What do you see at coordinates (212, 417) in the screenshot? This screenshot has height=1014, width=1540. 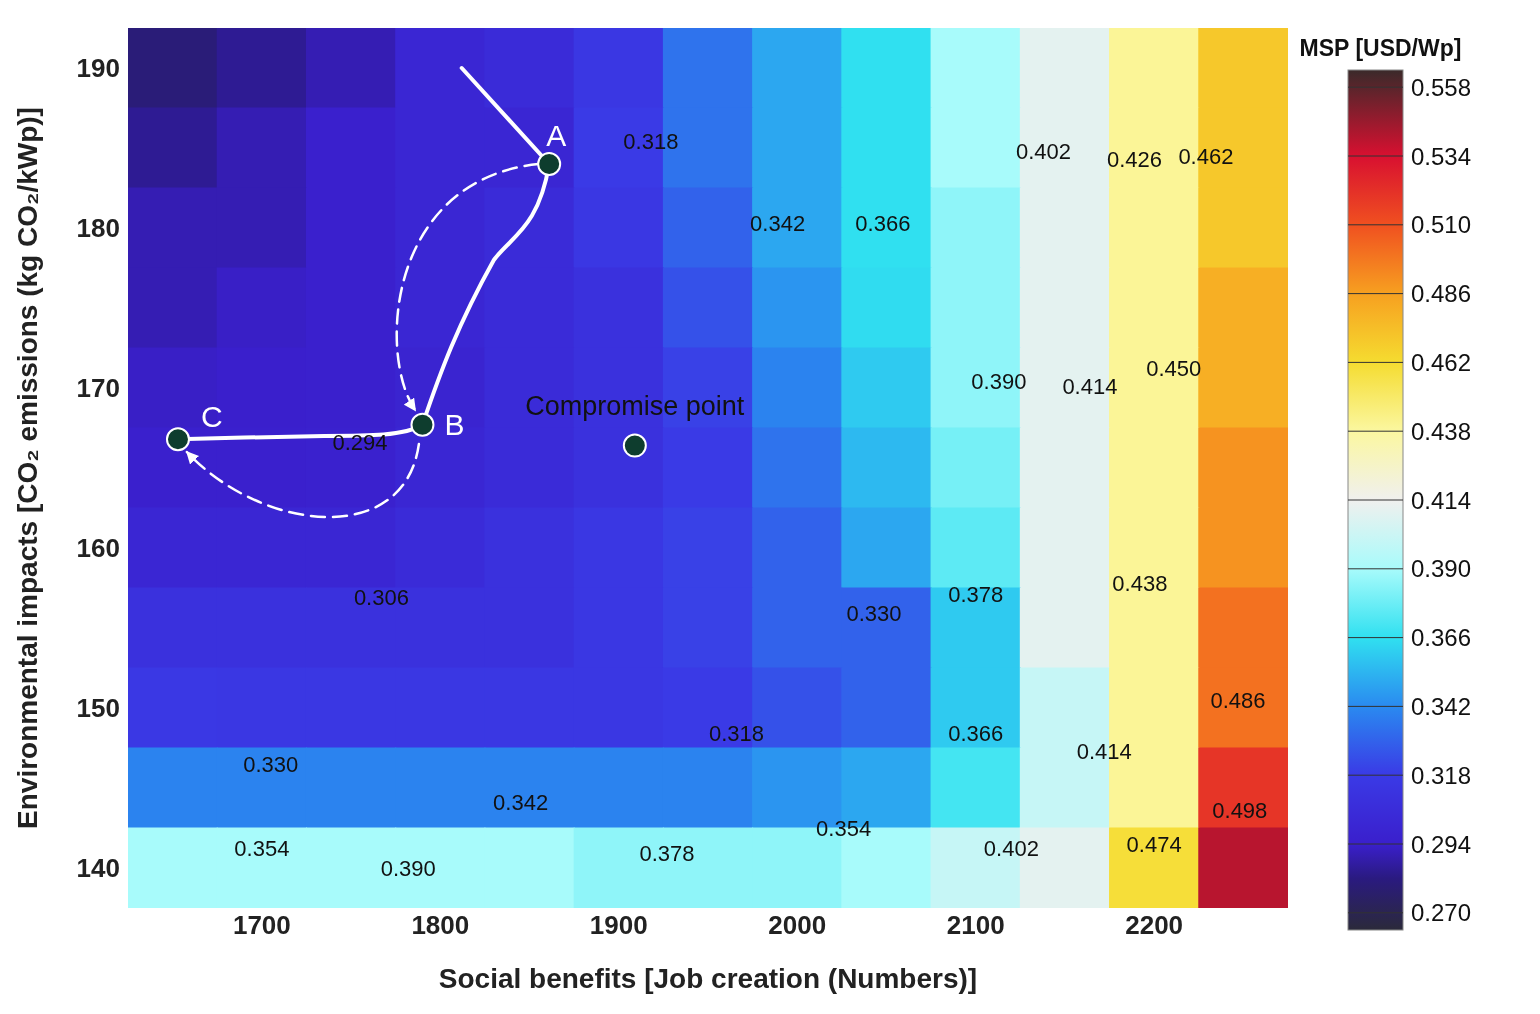 I see `annotation: C` at bounding box center [212, 417].